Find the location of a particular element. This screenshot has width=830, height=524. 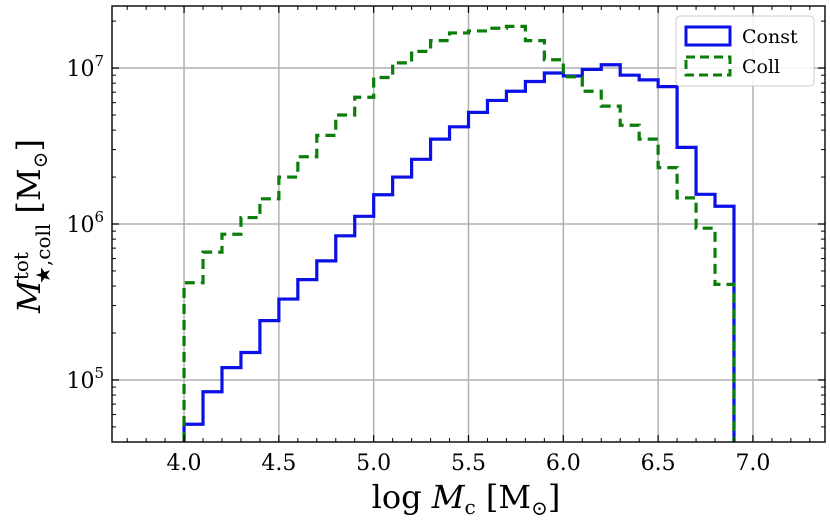

x-axis-label: log Mc [M⊙] is located at coordinates (466, 499).